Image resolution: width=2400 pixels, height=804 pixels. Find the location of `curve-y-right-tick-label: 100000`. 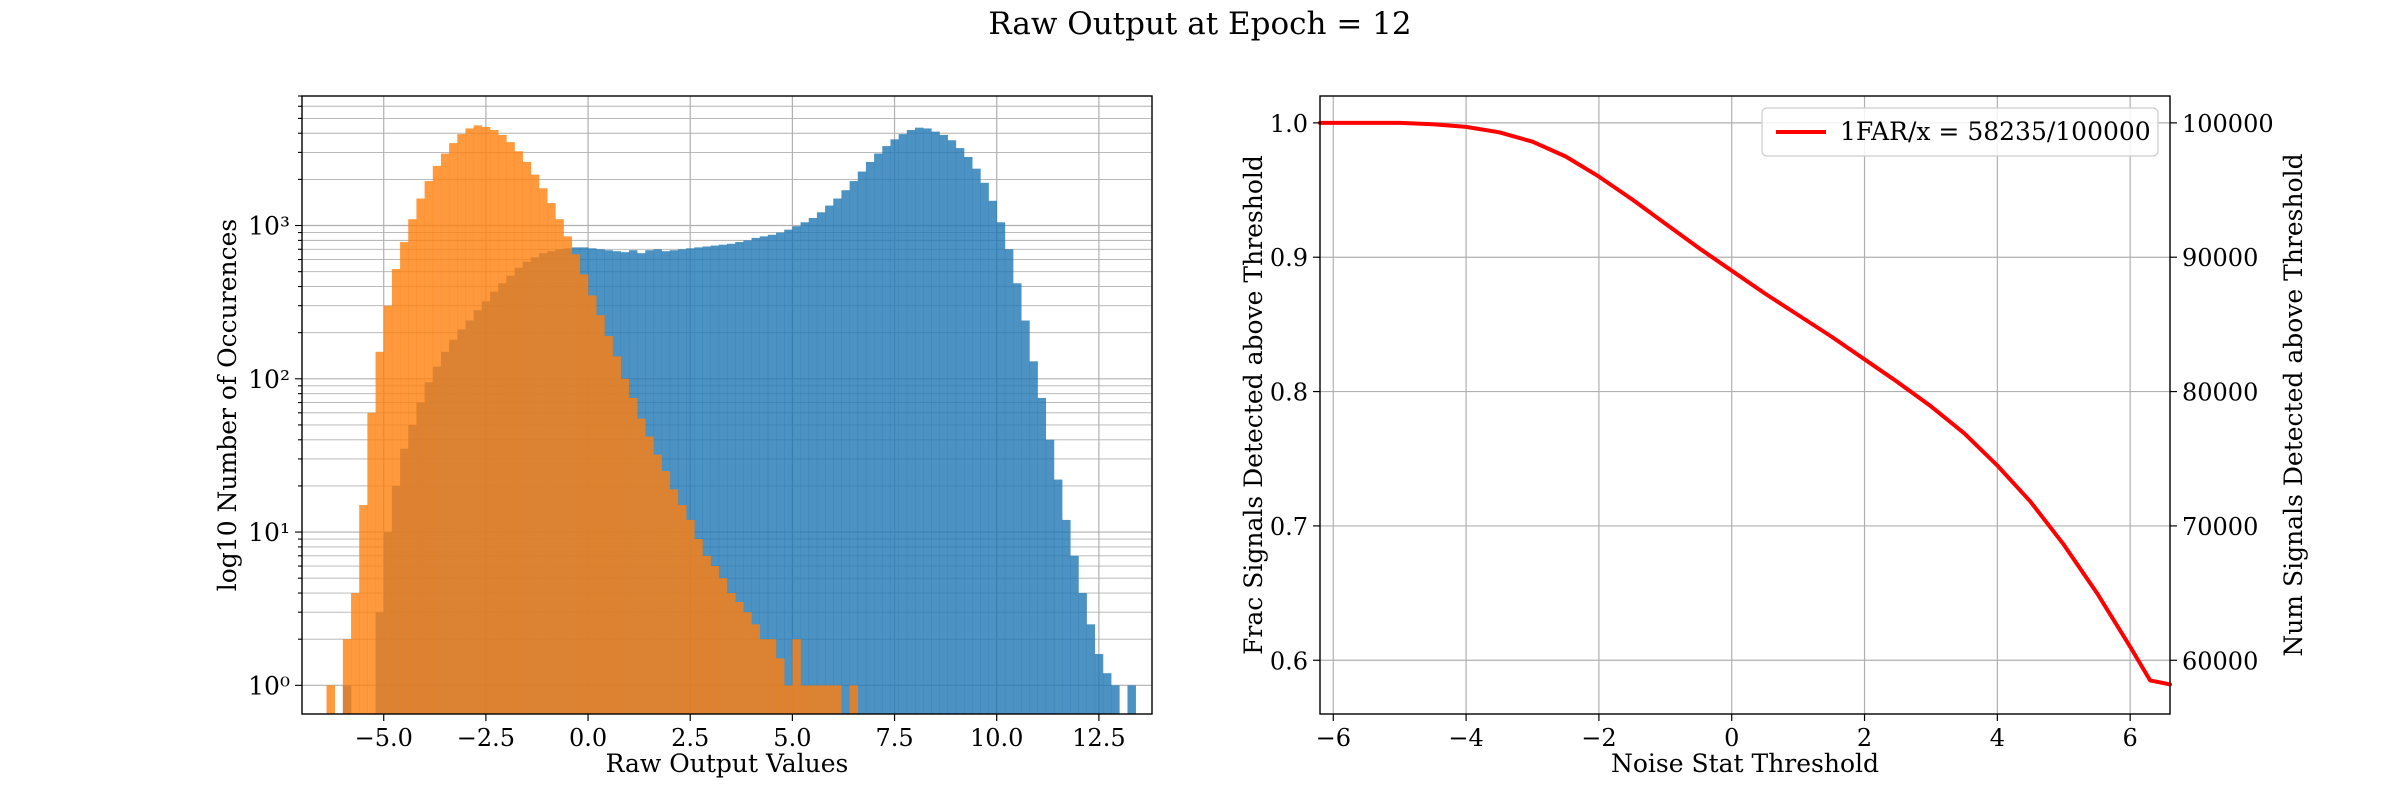

curve-y-right-tick-label: 100000 is located at coordinates (2228, 124).